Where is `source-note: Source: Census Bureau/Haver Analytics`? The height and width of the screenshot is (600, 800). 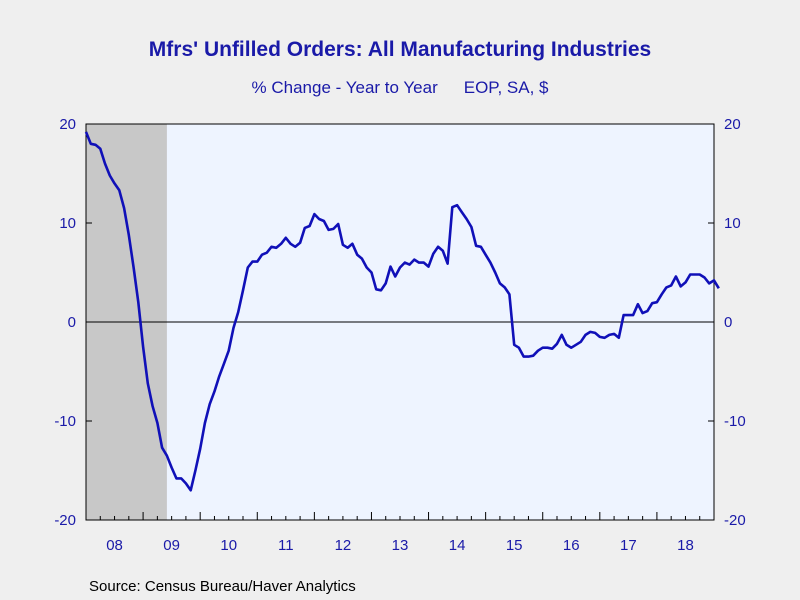
source-note: Source: Census Bureau/Haver Analytics is located at coordinates (222, 586).